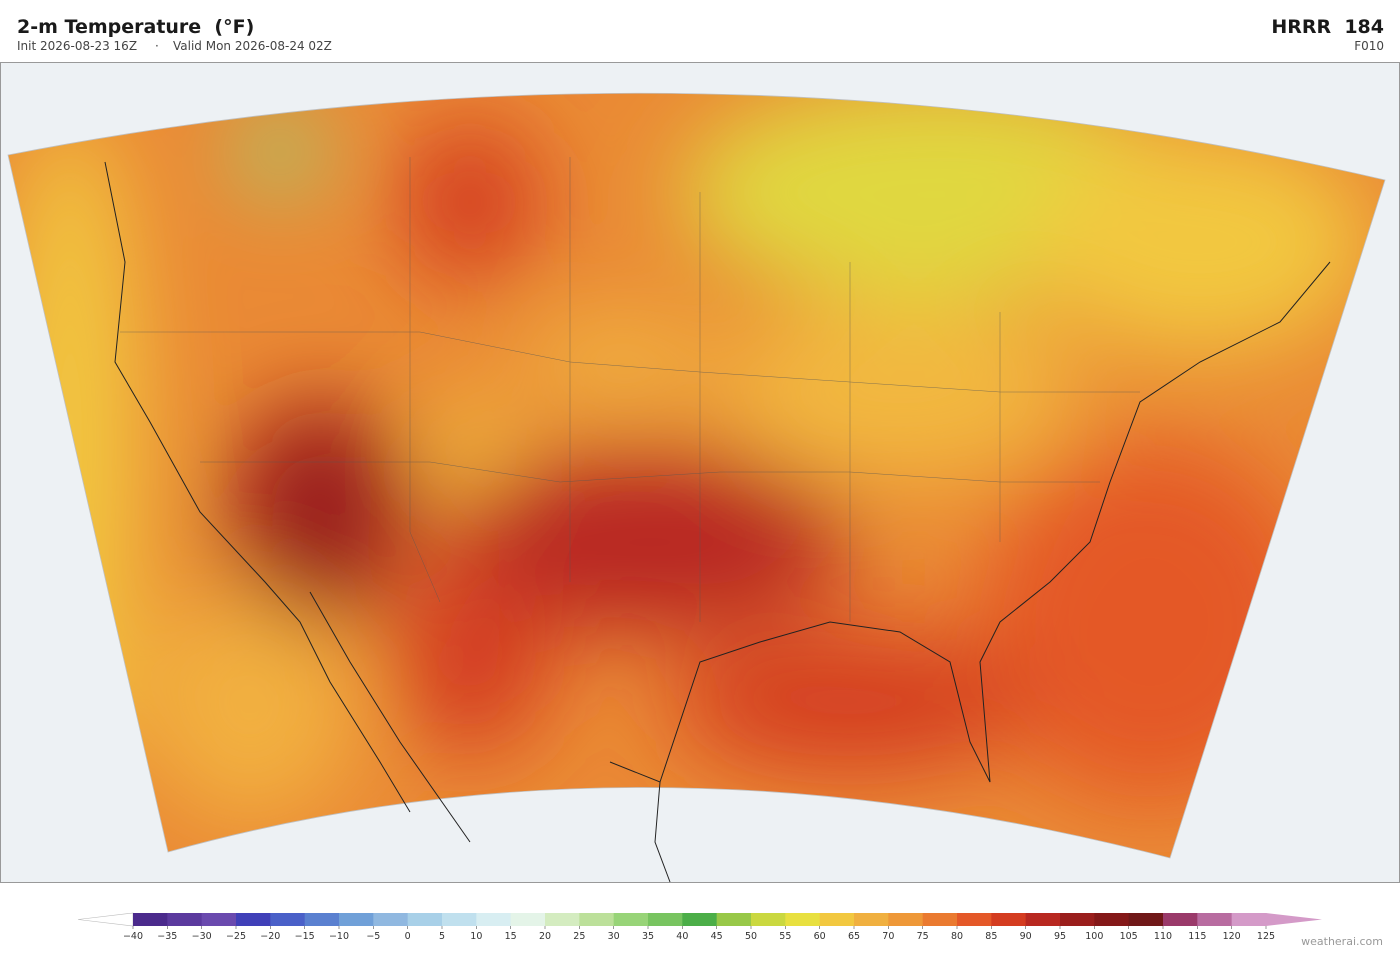  I want to click on colorbar-tick-label: 125, so click(1266, 936).